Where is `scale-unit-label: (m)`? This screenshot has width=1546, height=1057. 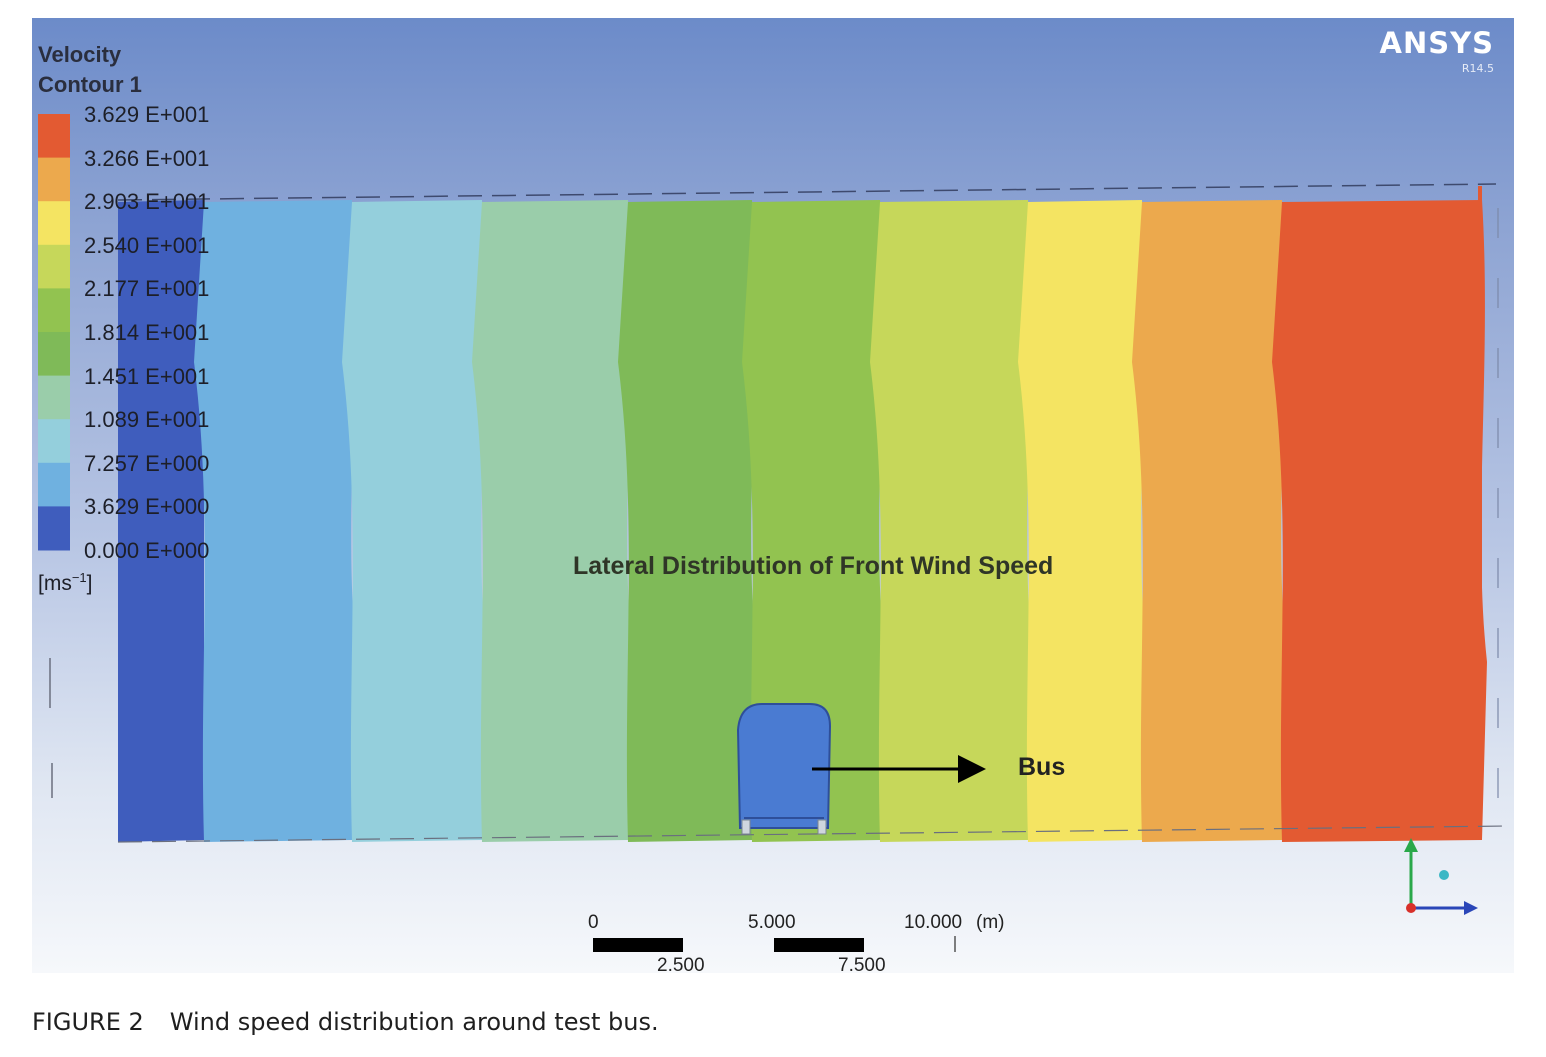
scale-unit-label: (m) is located at coordinates (990, 922).